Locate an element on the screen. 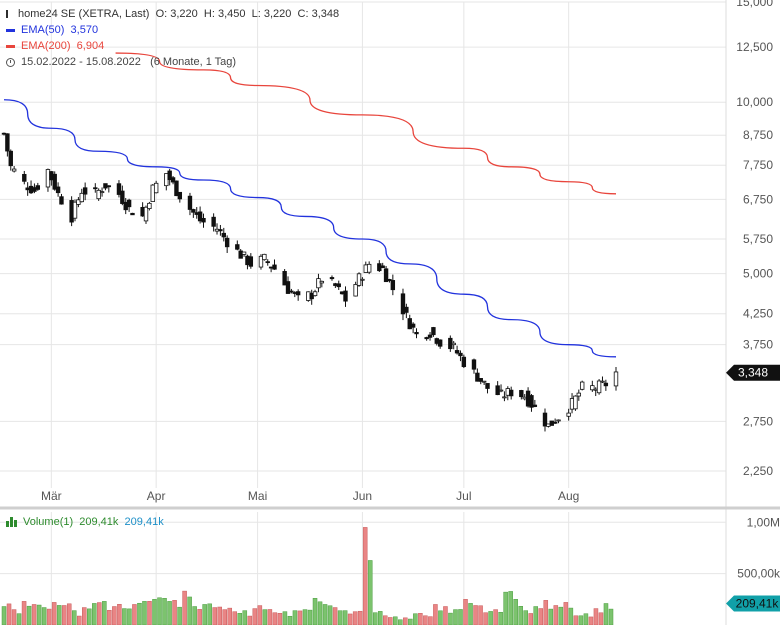 The height and width of the screenshot is (625, 780). price-tick-label: 2,250 is located at coordinates (758, 471).